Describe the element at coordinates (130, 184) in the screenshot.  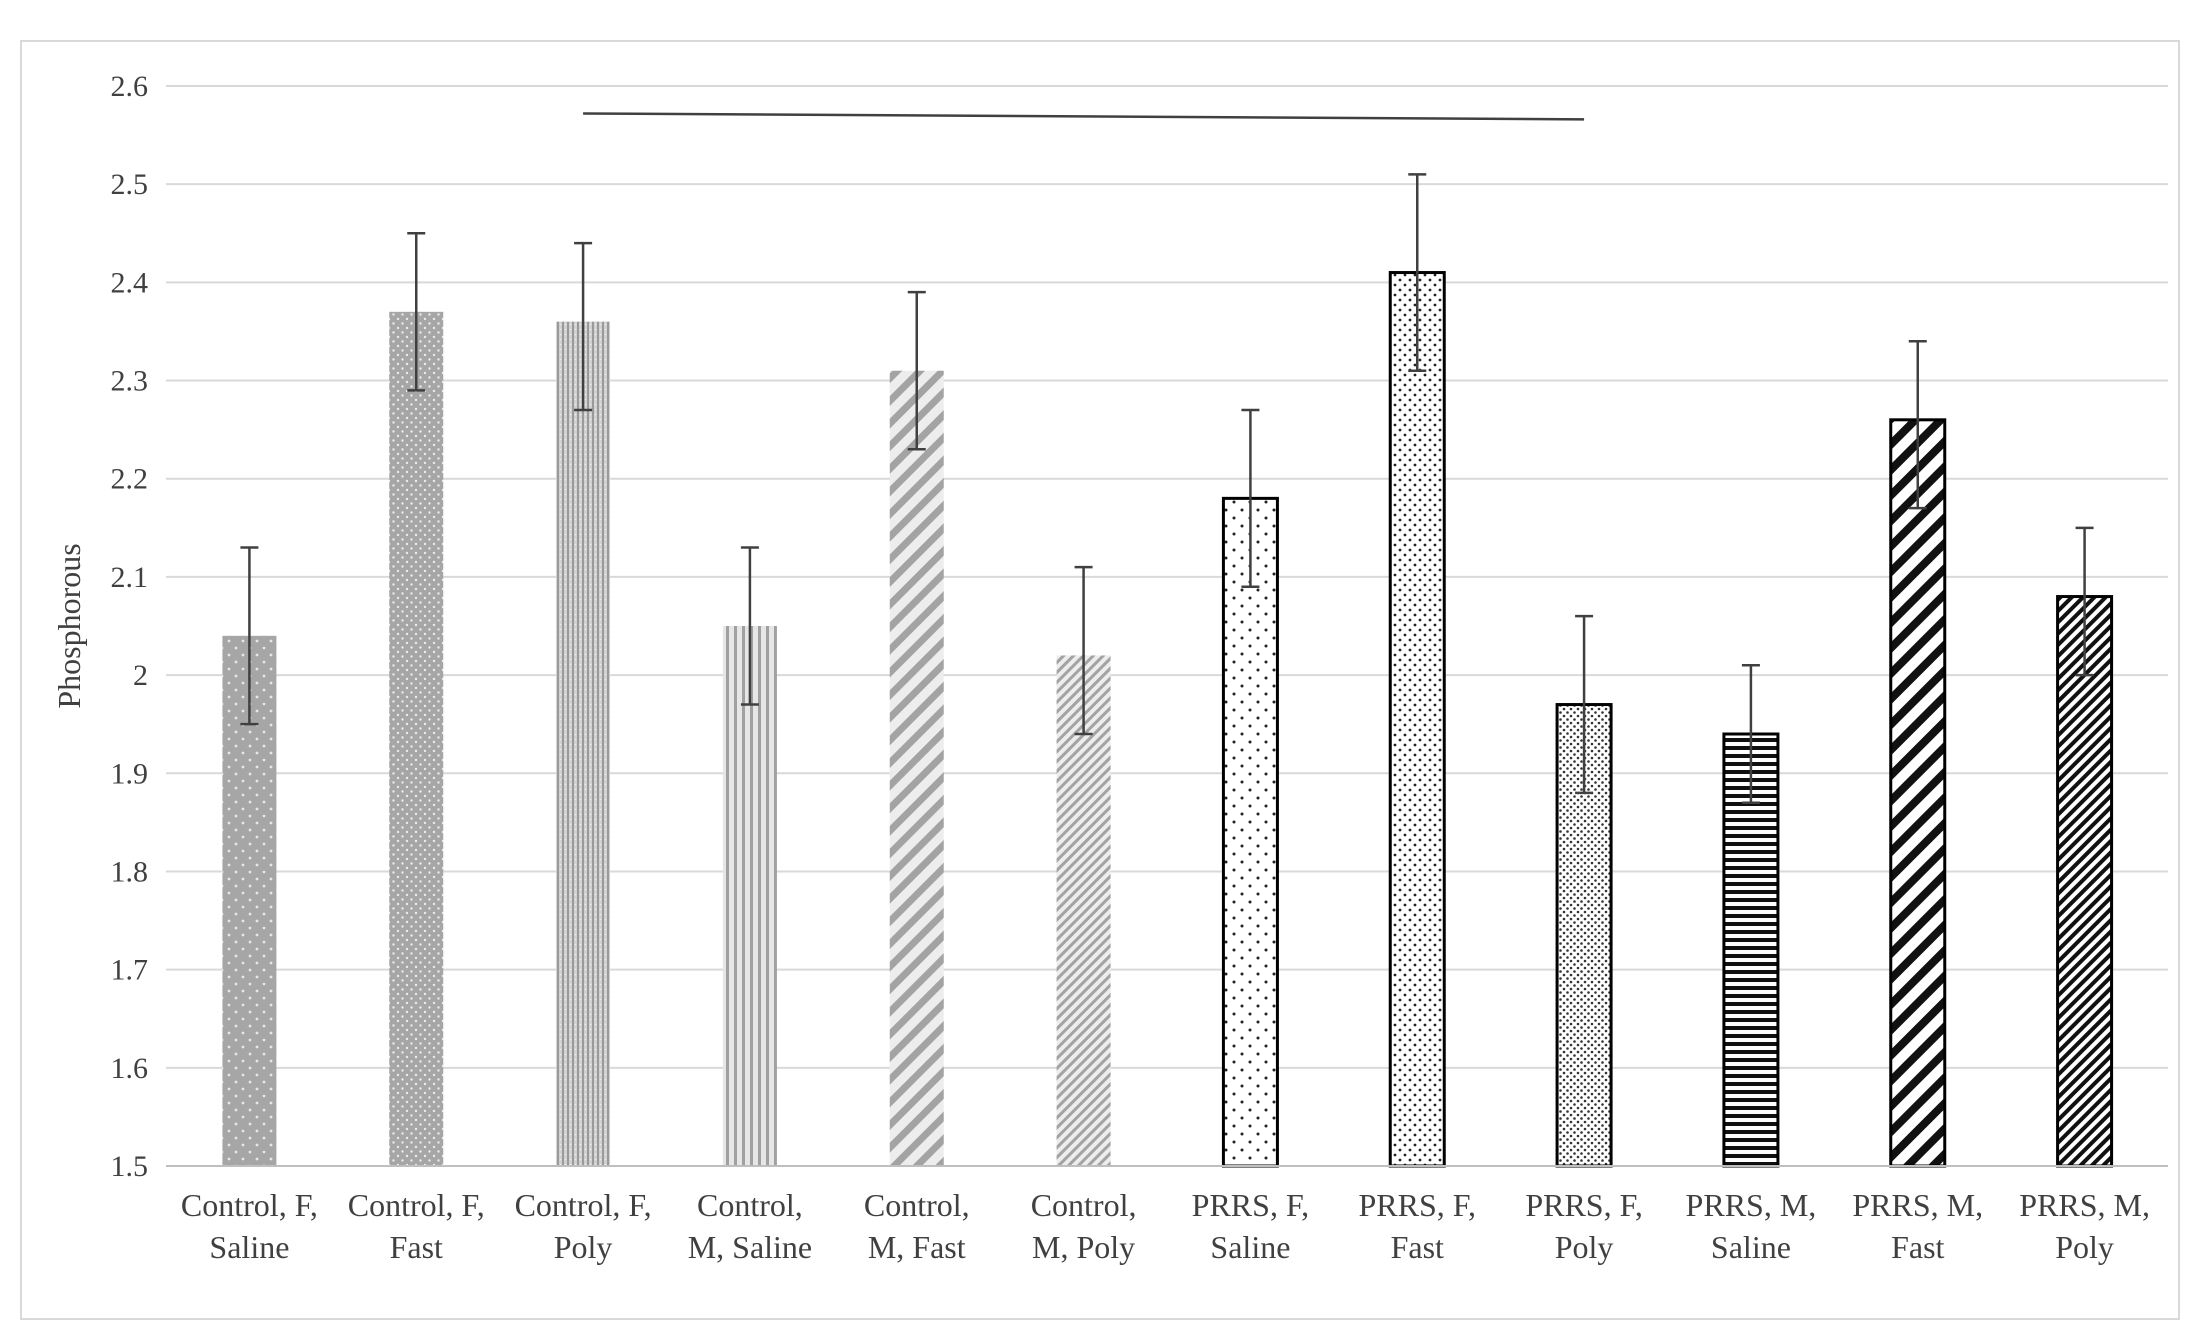
I see `y-tick-label: 2.5` at that location.